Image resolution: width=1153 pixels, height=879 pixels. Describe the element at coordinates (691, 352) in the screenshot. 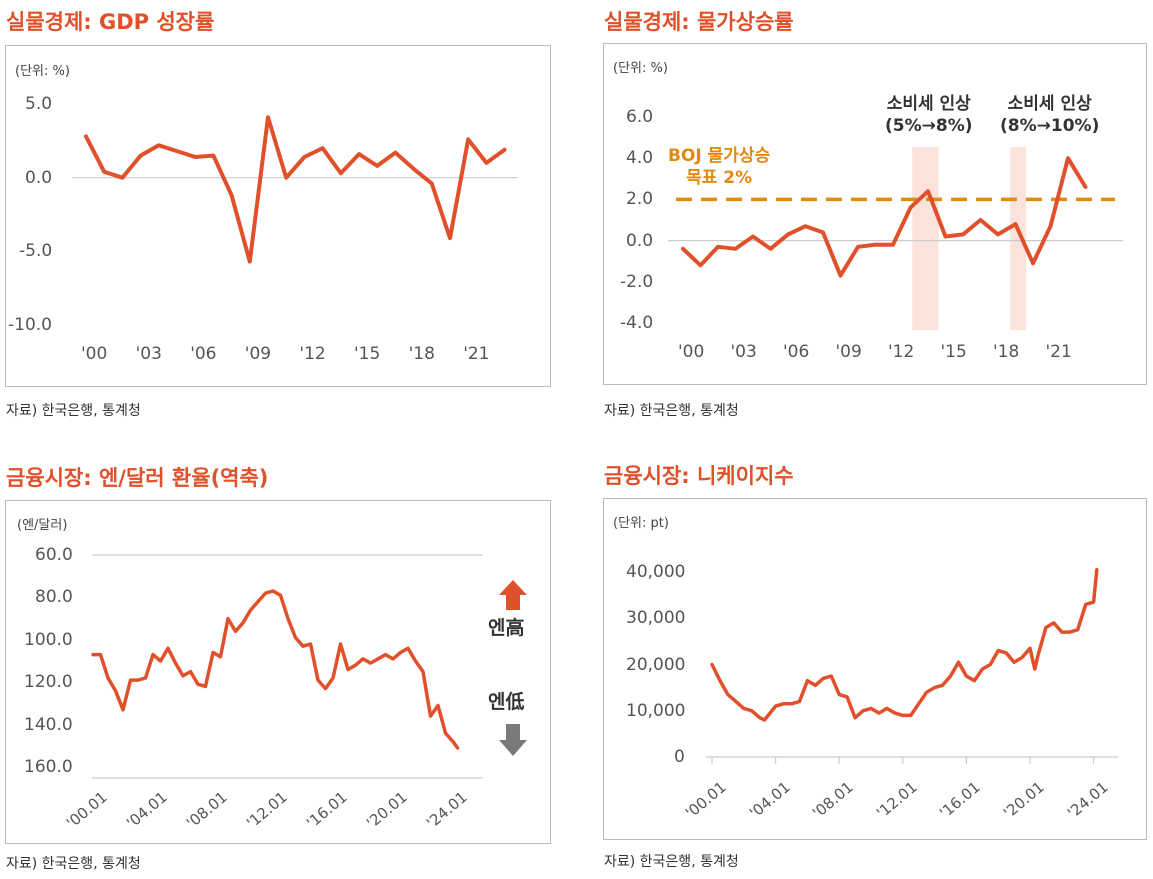

I see `cpi-x-tick-label: '00` at that location.